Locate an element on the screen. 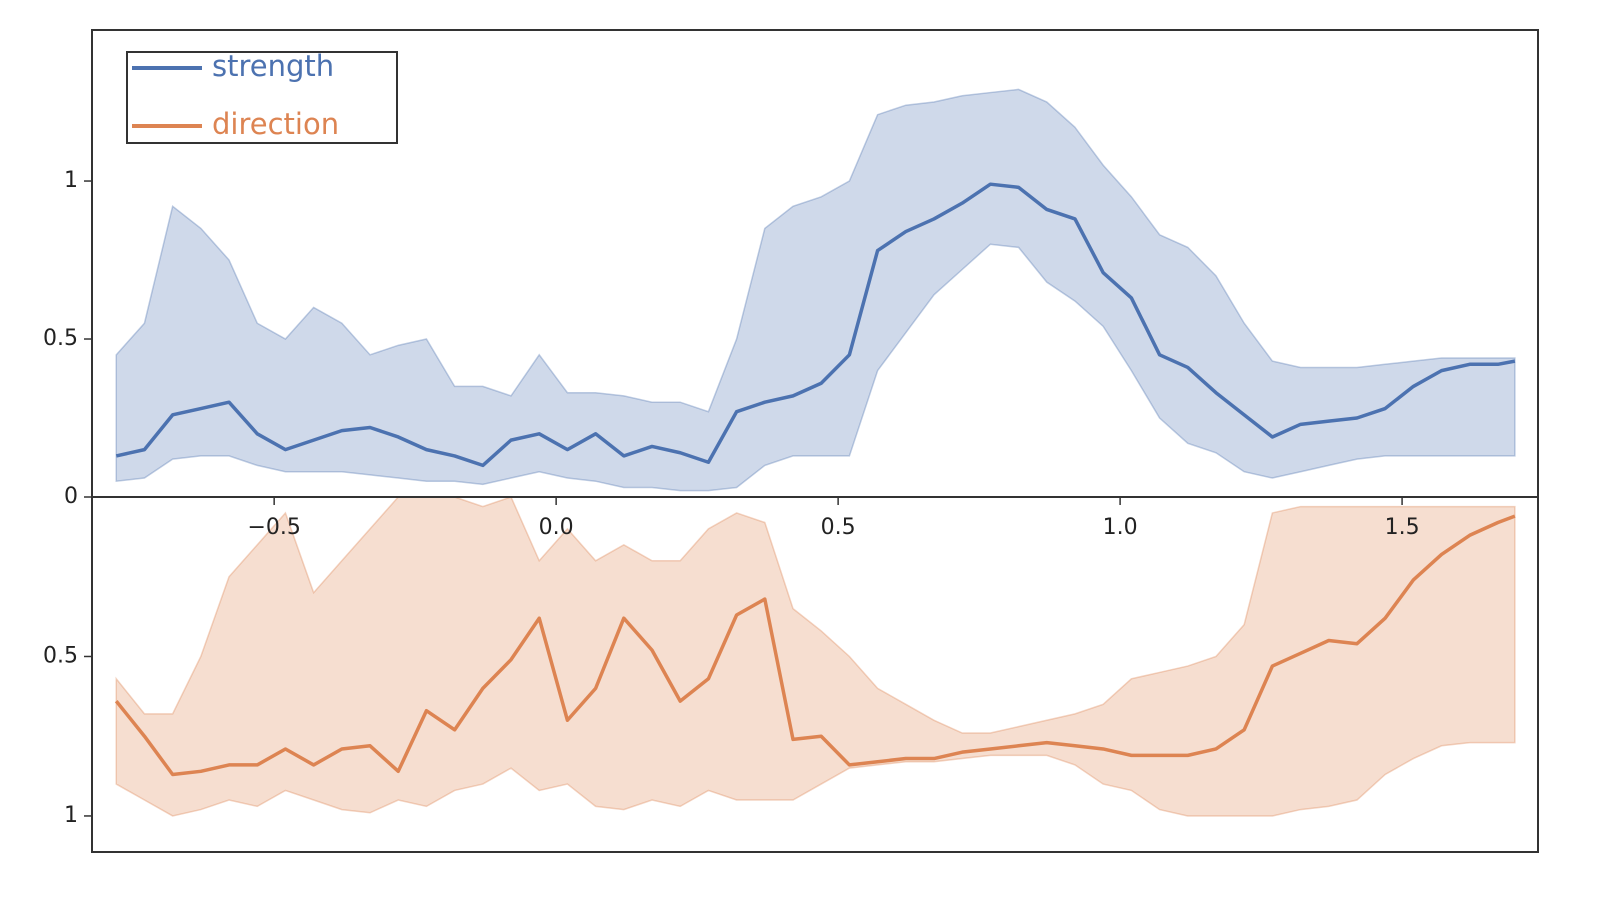 The width and height of the screenshot is (1600, 900). x-tick-label: 1.5 is located at coordinates (1402, 527).